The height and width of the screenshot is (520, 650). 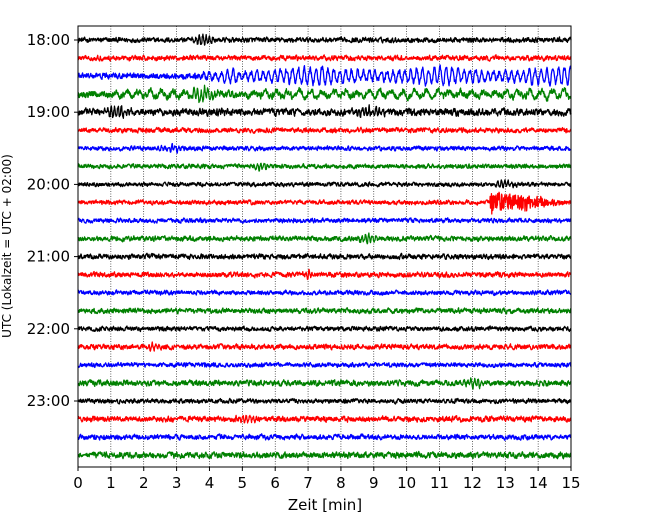 What do you see at coordinates (243, 483) in the screenshot?
I see `x-tick-label: 5` at bounding box center [243, 483].